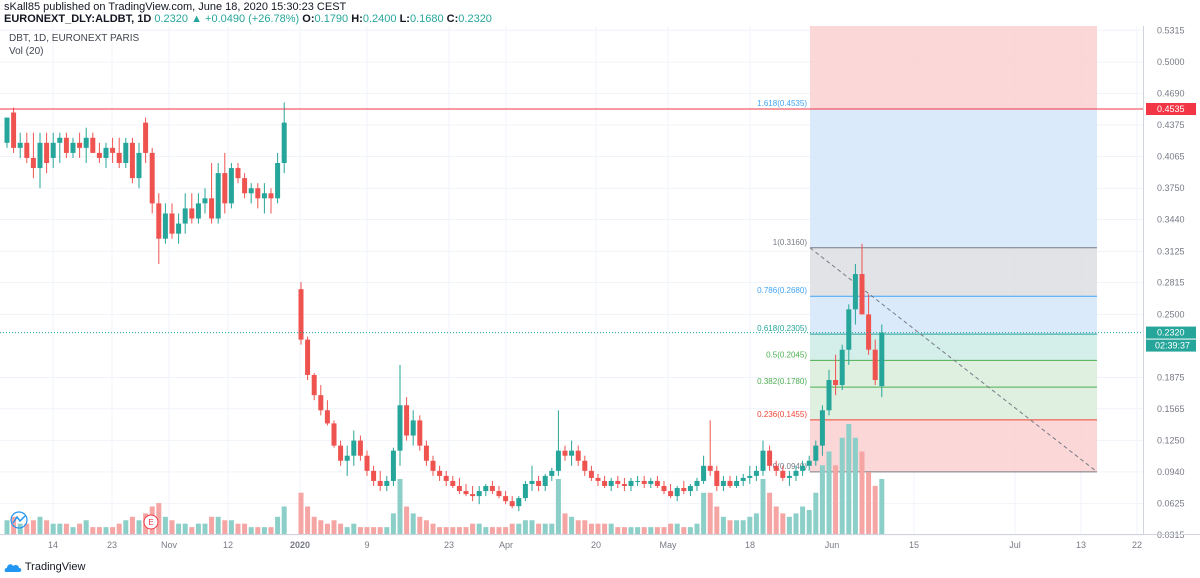 The image size is (1200, 578). I want to click on last-price-tag, so click(1171, 332).